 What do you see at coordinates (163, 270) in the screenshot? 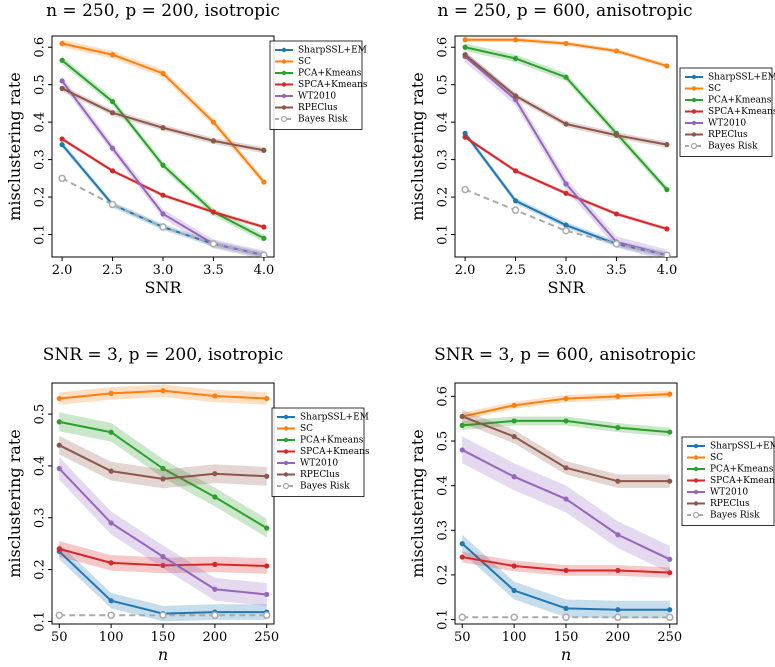
I see `x-tick-label: 3.0` at bounding box center [163, 270].